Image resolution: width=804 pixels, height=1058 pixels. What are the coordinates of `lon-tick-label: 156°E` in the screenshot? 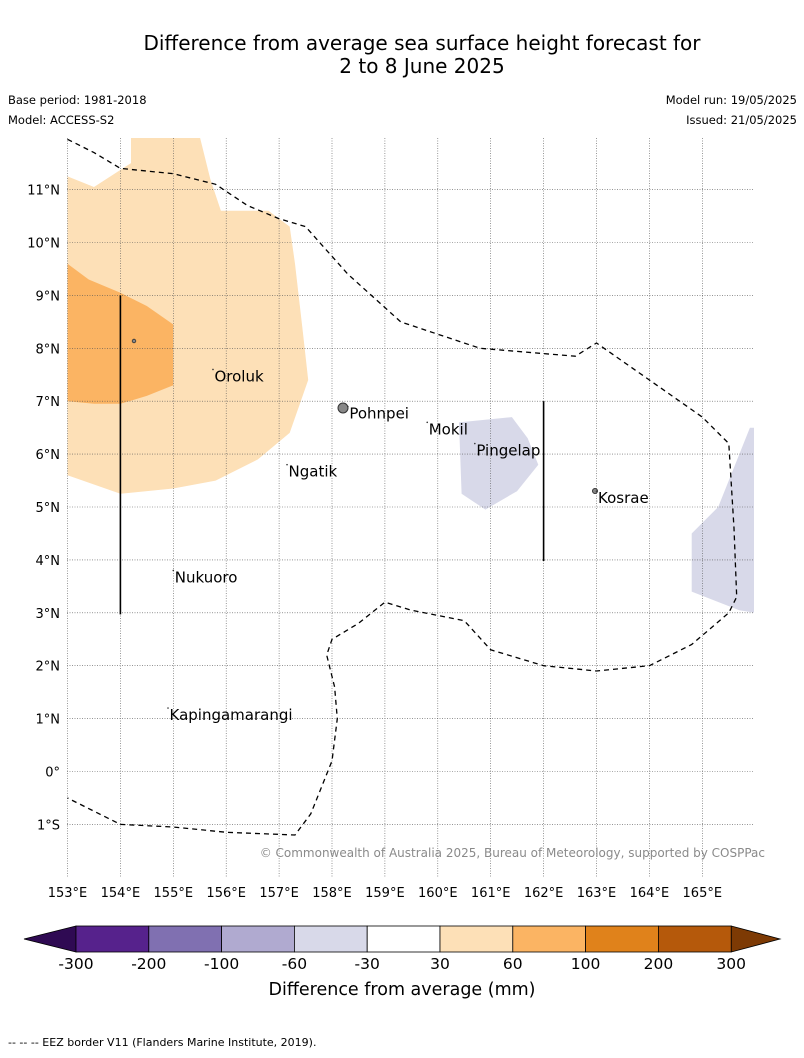 It's located at (226, 893).